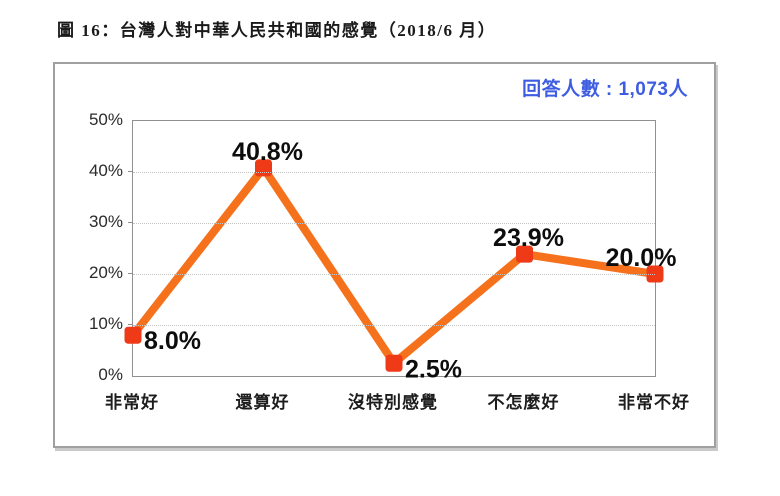 This screenshot has width=780, height=496. I want to click on x-category-label: 不怎麼好, so click(523, 402).